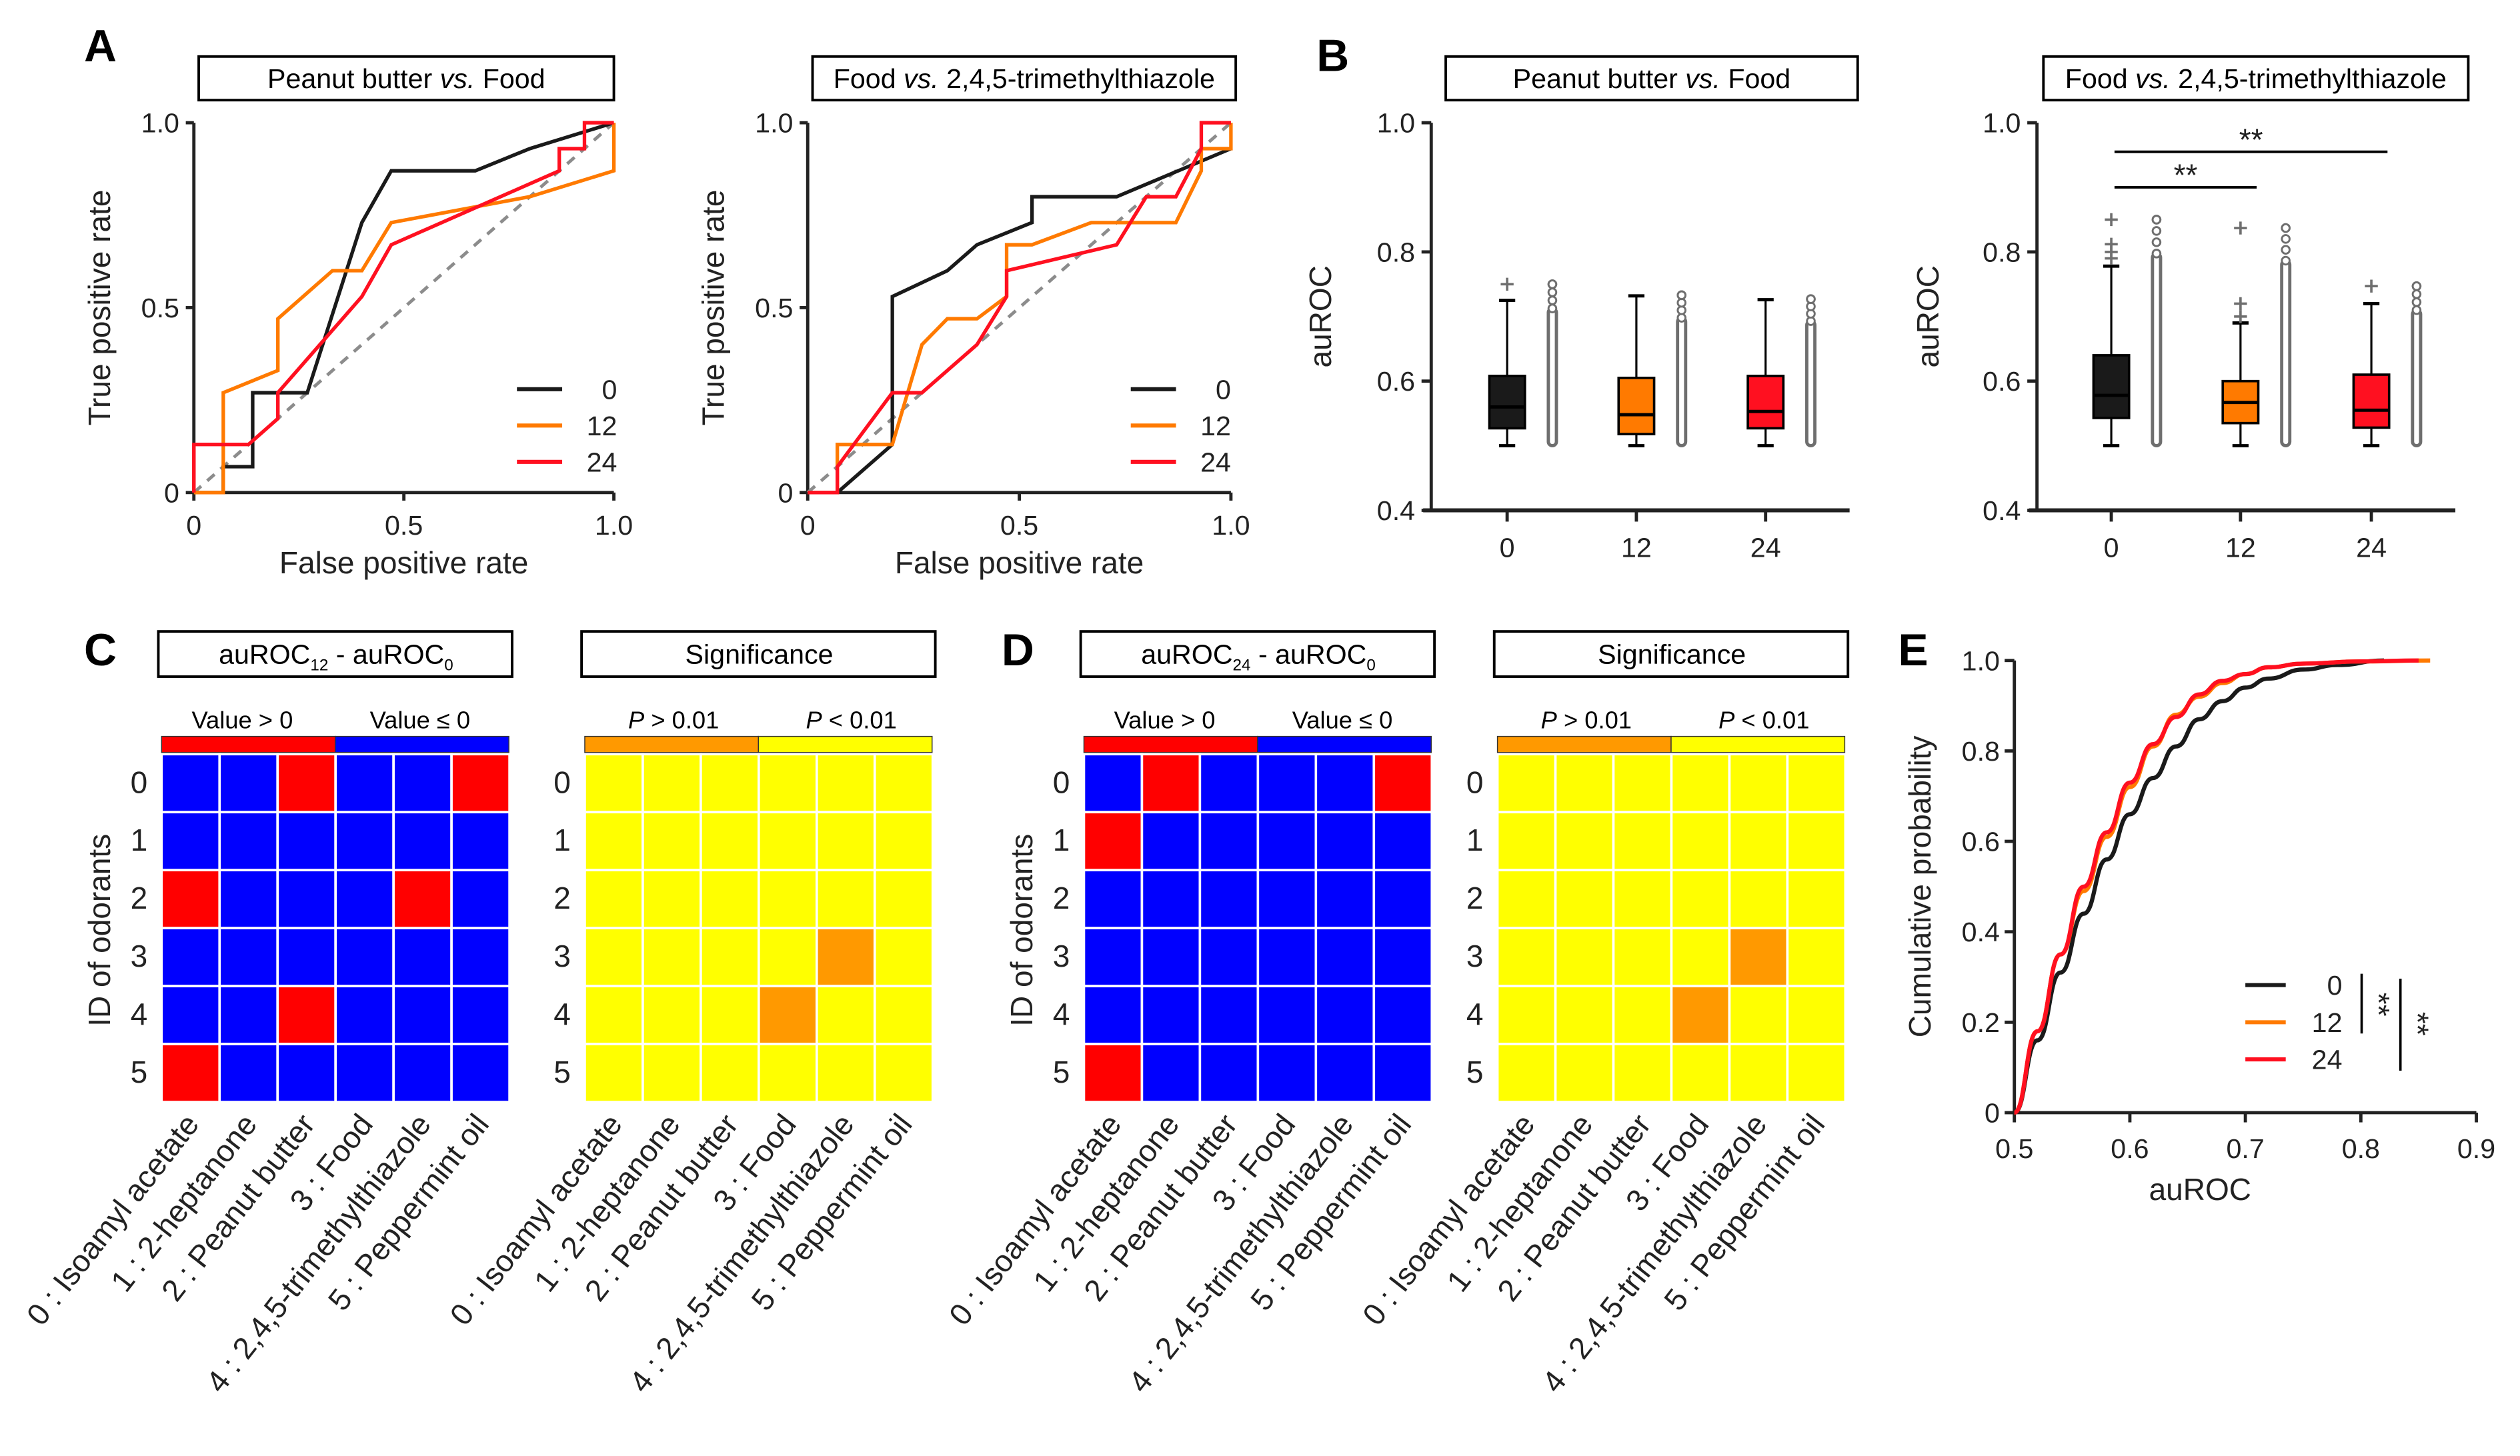 Image resolution: width=2520 pixels, height=1456 pixels. Describe the element at coordinates (160, 308) in the screenshot. I see `y-tick-label: 0.5` at that location.